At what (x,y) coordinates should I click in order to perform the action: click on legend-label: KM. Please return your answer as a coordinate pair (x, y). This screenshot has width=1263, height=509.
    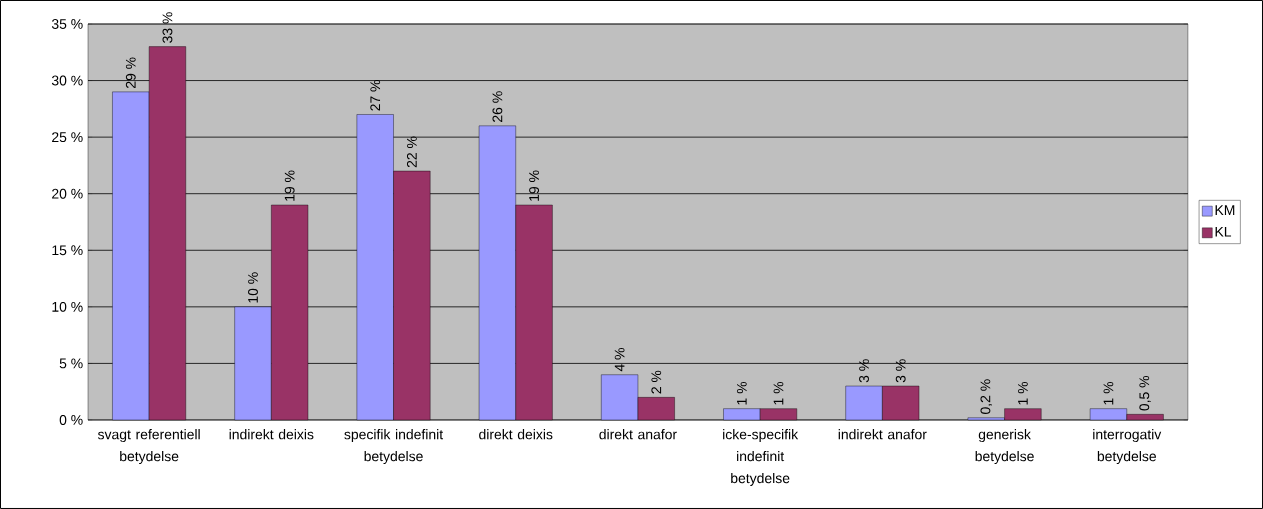
    Looking at the image, I should click on (1225, 210).